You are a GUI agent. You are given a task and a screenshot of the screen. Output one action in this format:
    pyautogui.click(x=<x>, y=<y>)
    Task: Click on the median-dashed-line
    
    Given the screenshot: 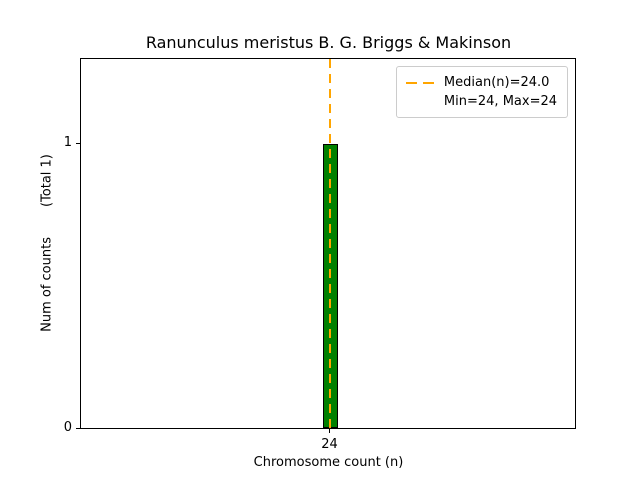 What is the action you would take?
    pyautogui.click(x=330, y=243)
    